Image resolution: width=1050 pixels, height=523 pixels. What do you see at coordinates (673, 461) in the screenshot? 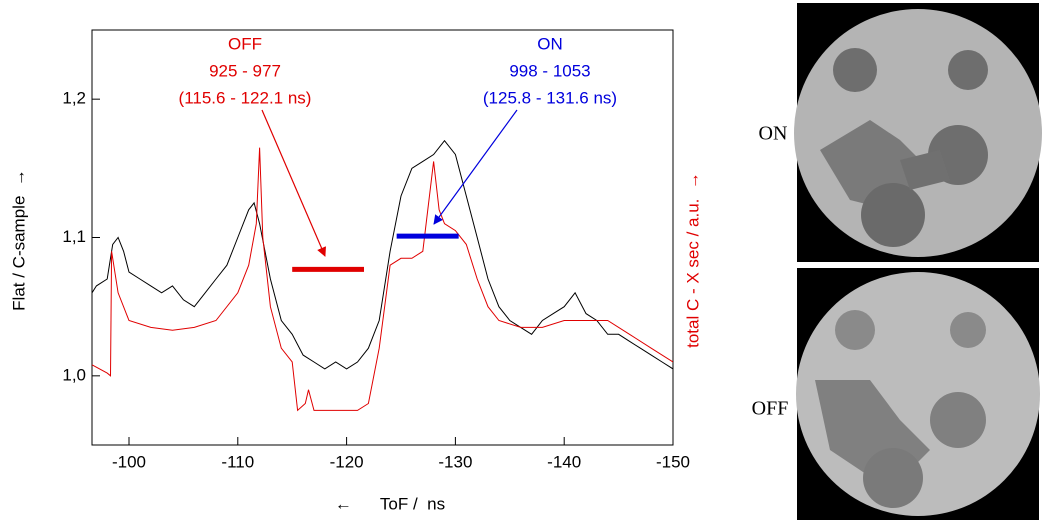
I see `x-tick-label: -150` at bounding box center [673, 461].